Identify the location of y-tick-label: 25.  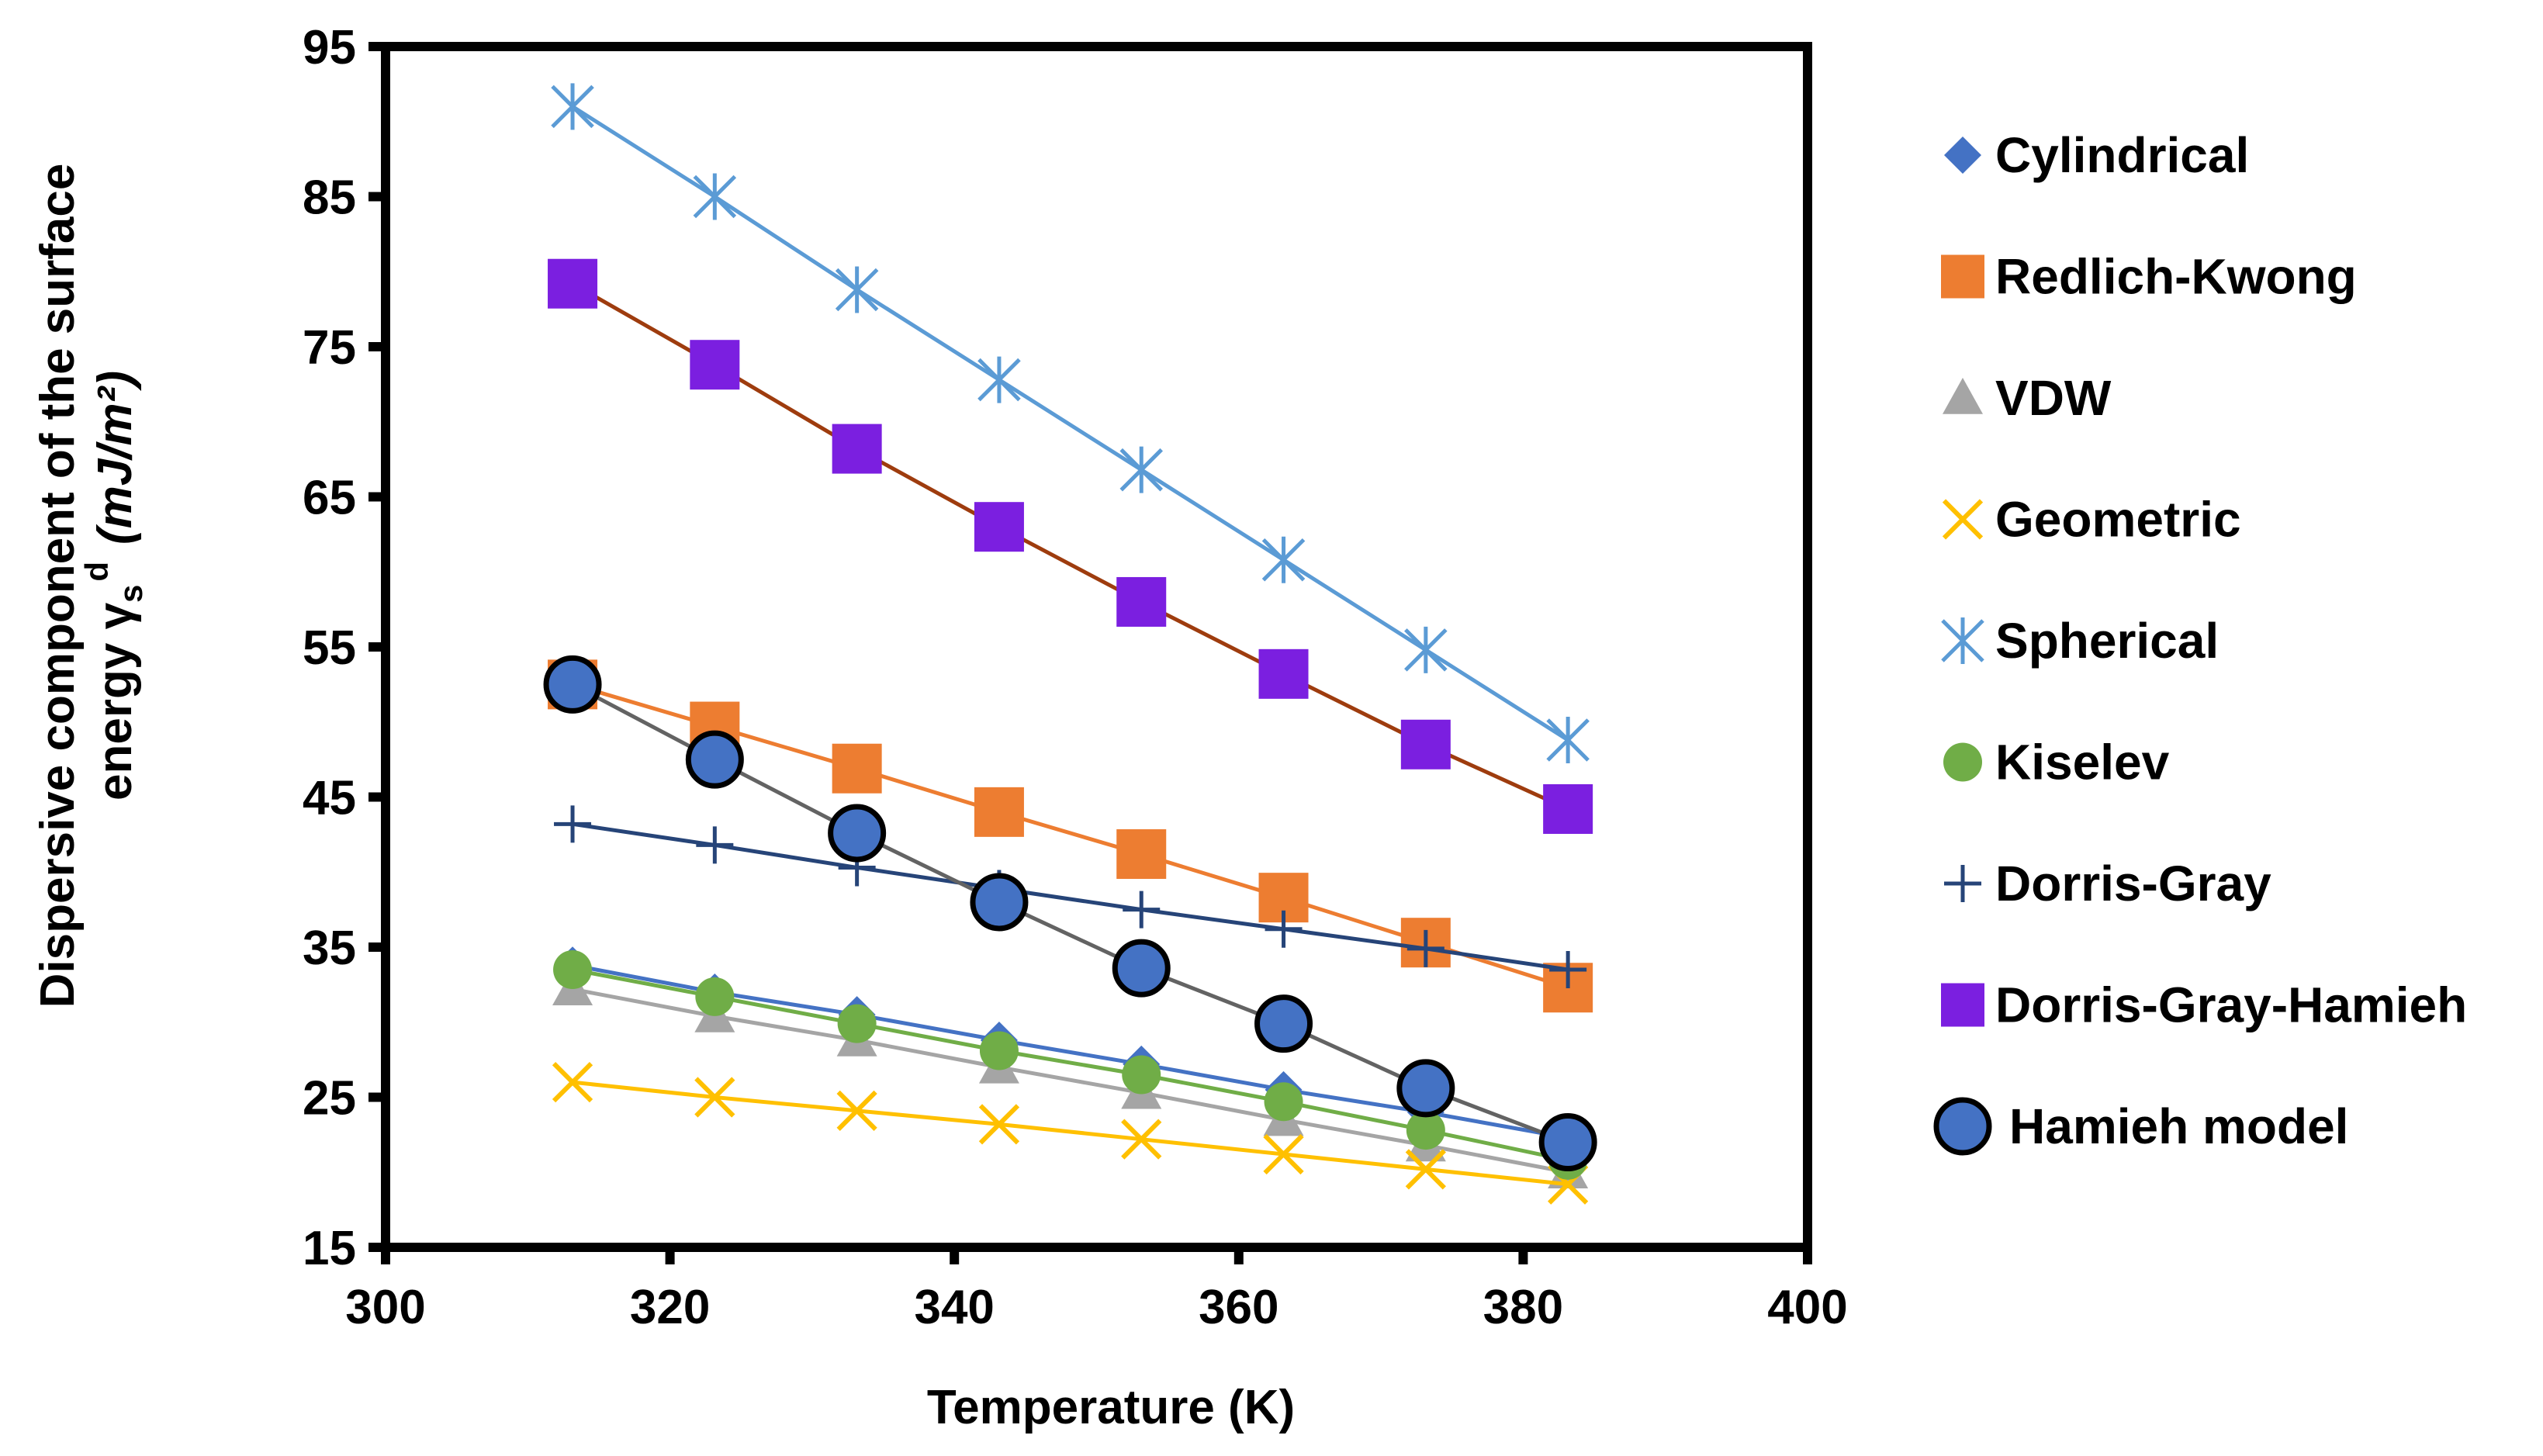
(329, 1099).